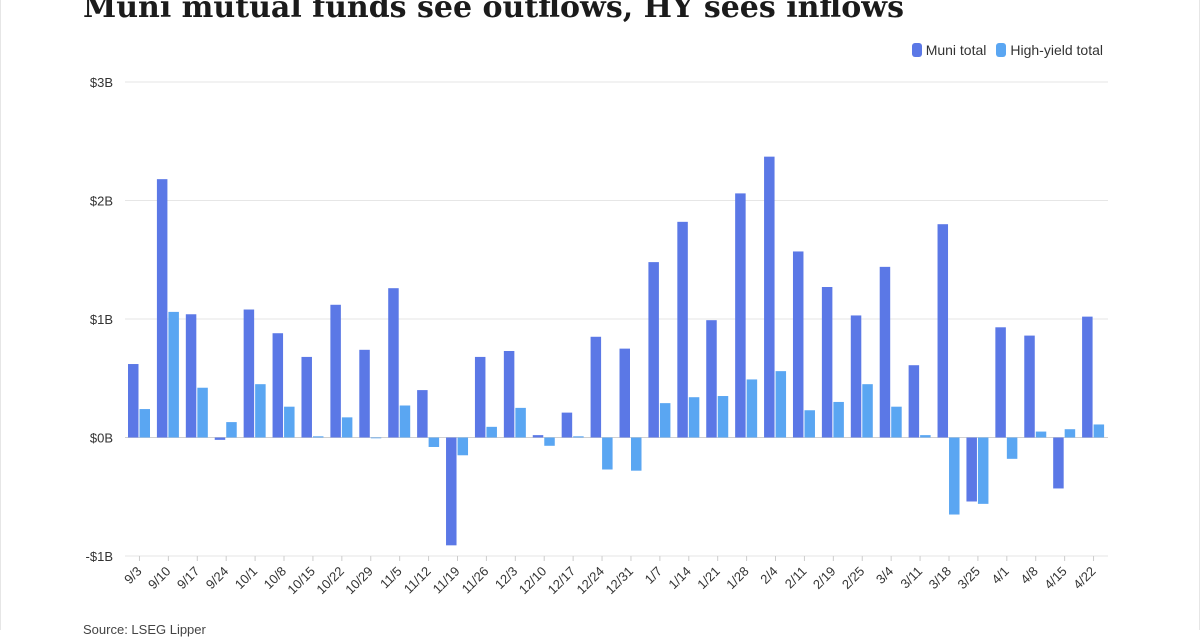  Describe the element at coordinates (679, 578) in the screenshot. I see `x-tick-label: 1/14` at that location.